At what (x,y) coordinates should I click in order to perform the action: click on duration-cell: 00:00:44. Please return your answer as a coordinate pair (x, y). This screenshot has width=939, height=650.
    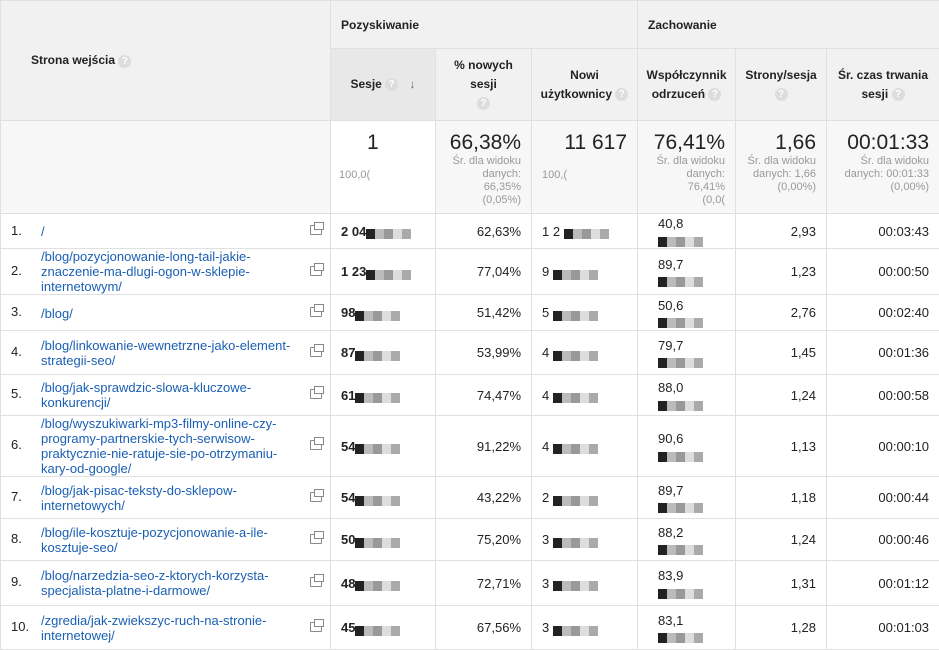
    Looking at the image, I should click on (883, 498).